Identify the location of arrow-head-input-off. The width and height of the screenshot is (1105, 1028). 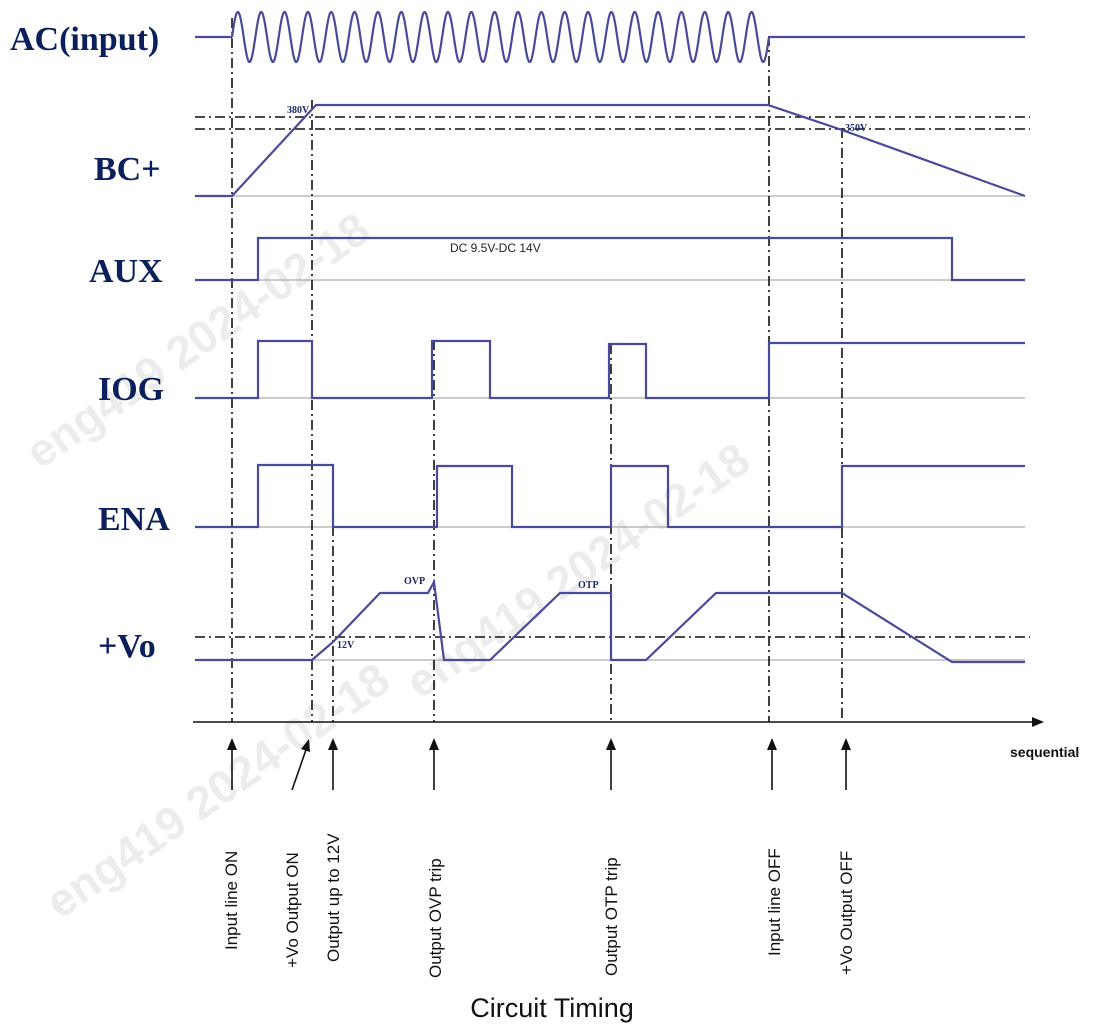
(772, 744).